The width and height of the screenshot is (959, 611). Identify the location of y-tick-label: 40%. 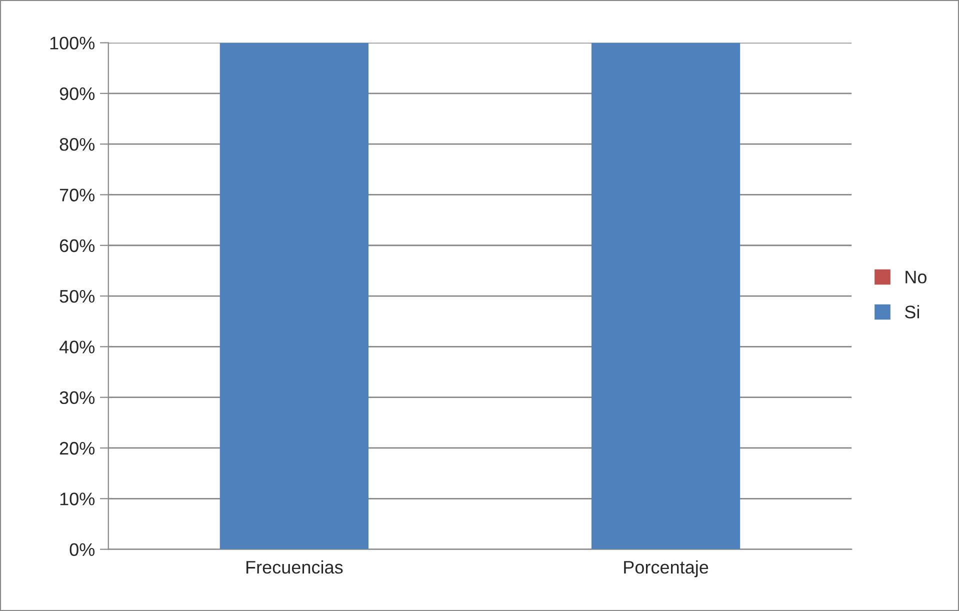
(77, 347).